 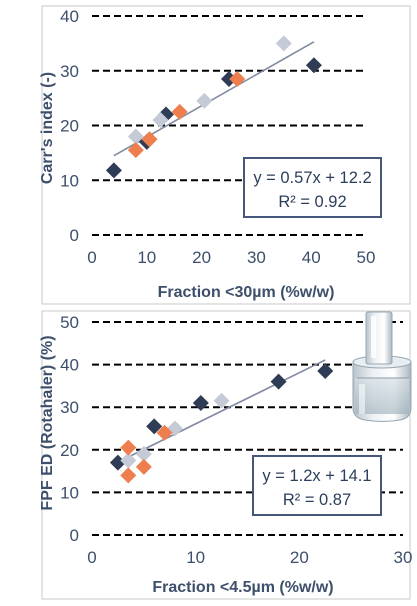 I want to click on y-tick-labels: 0 10 20 30 40, so click(x=69, y=126).